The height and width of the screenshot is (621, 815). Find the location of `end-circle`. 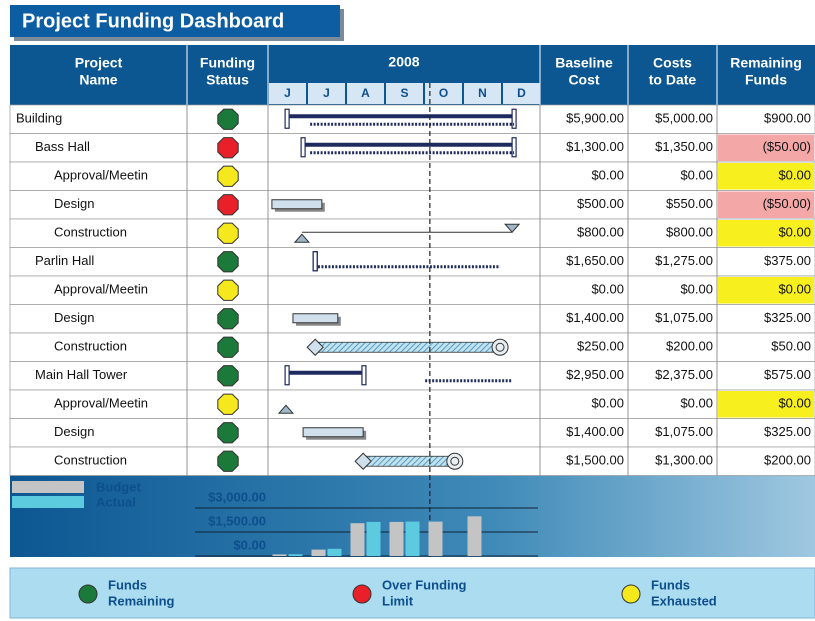

end-circle is located at coordinates (455, 461).